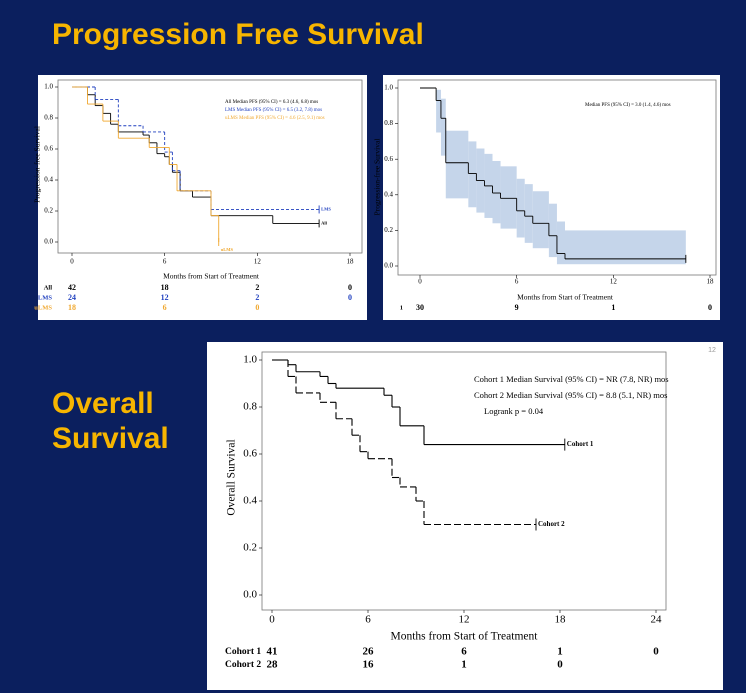 The height and width of the screenshot is (693, 746). I want to click on curve-label: All, so click(324, 222).